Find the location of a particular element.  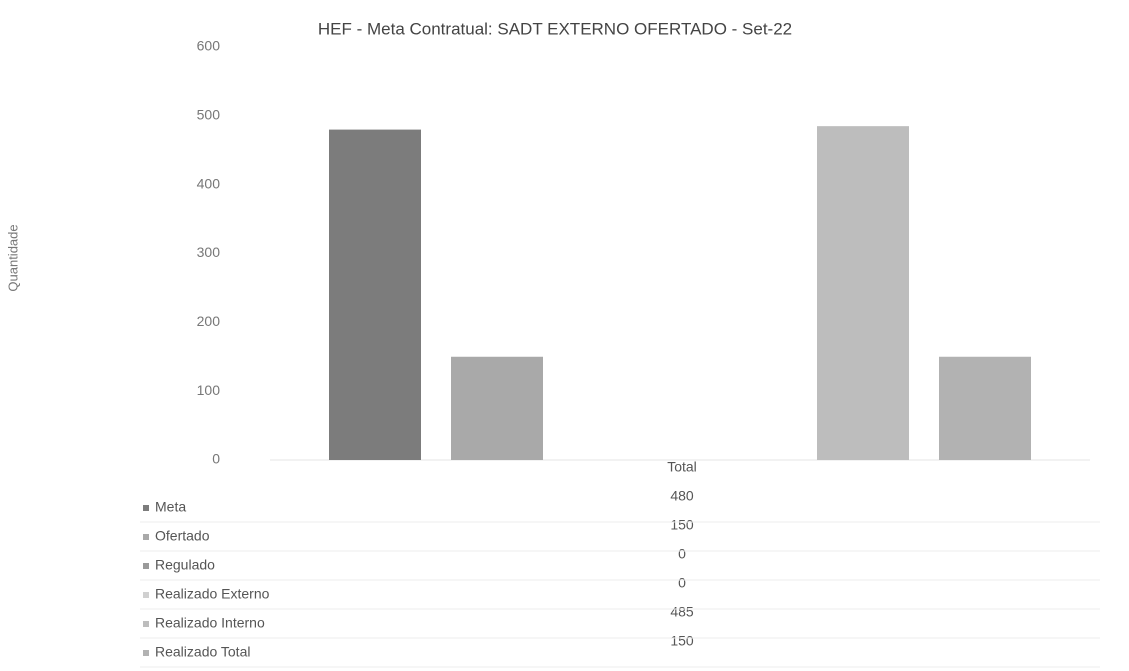

y-tick-label: 500 is located at coordinates (209, 115).